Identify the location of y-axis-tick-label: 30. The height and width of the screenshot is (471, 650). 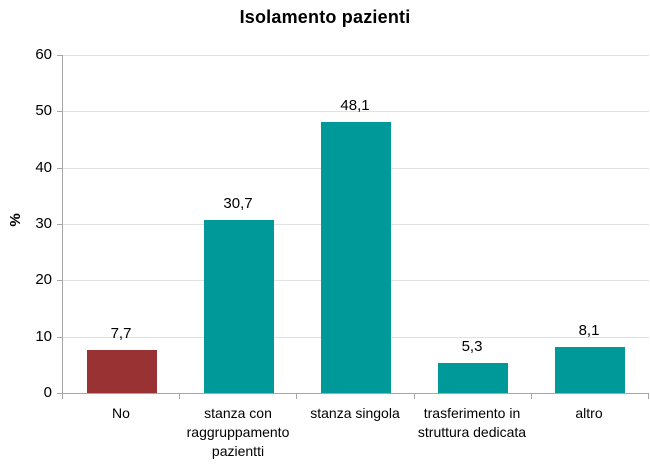
(43, 223).